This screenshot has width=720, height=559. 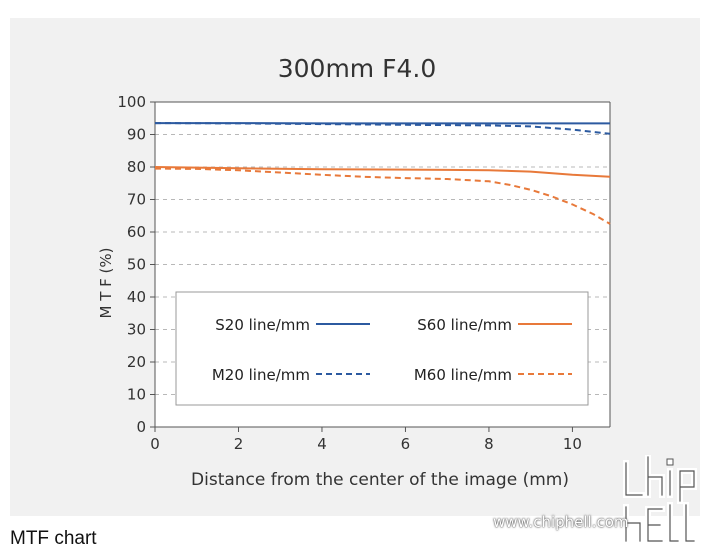 I want to click on watermark-url: www.chiphell.com, so click(x=561, y=522).